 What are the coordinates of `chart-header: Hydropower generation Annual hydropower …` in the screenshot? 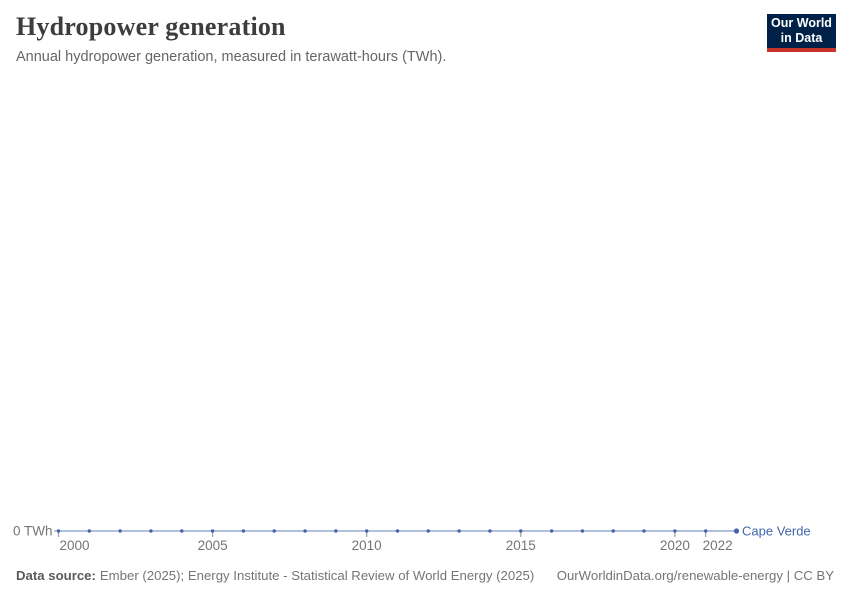 It's located at (425, 38).